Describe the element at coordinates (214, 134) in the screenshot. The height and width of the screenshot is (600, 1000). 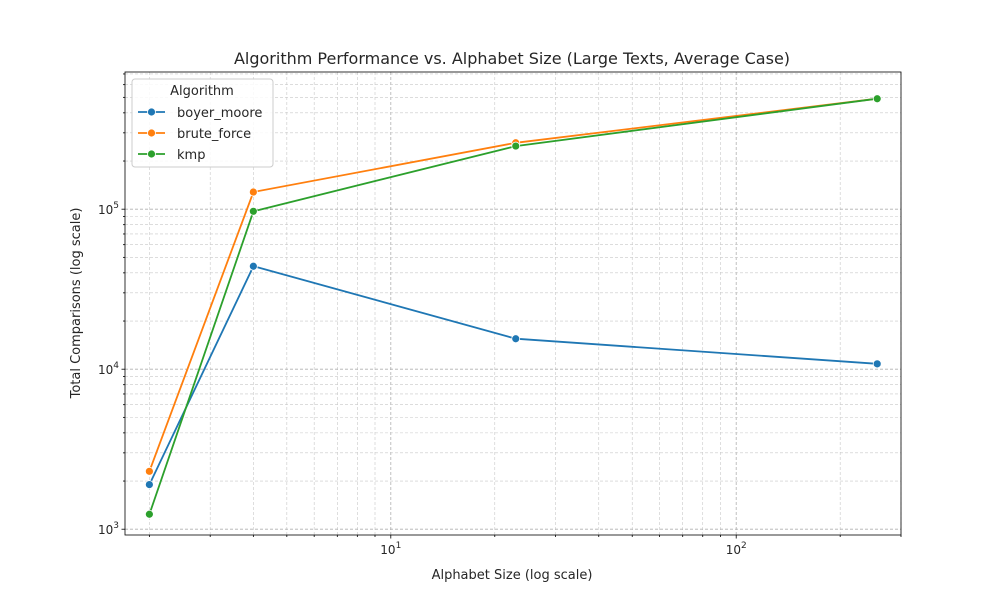
I see `legend-label: brute_force` at that location.